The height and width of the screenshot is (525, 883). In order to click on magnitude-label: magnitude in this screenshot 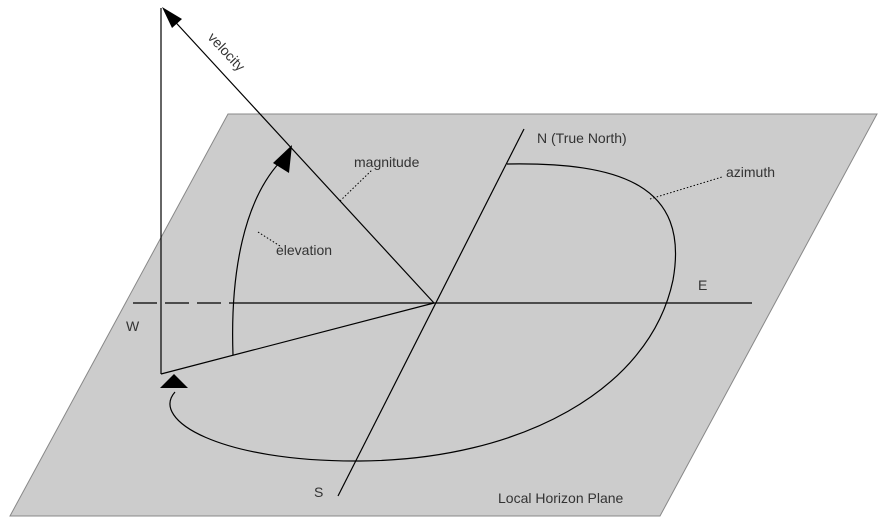, I will do `click(387, 162)`.